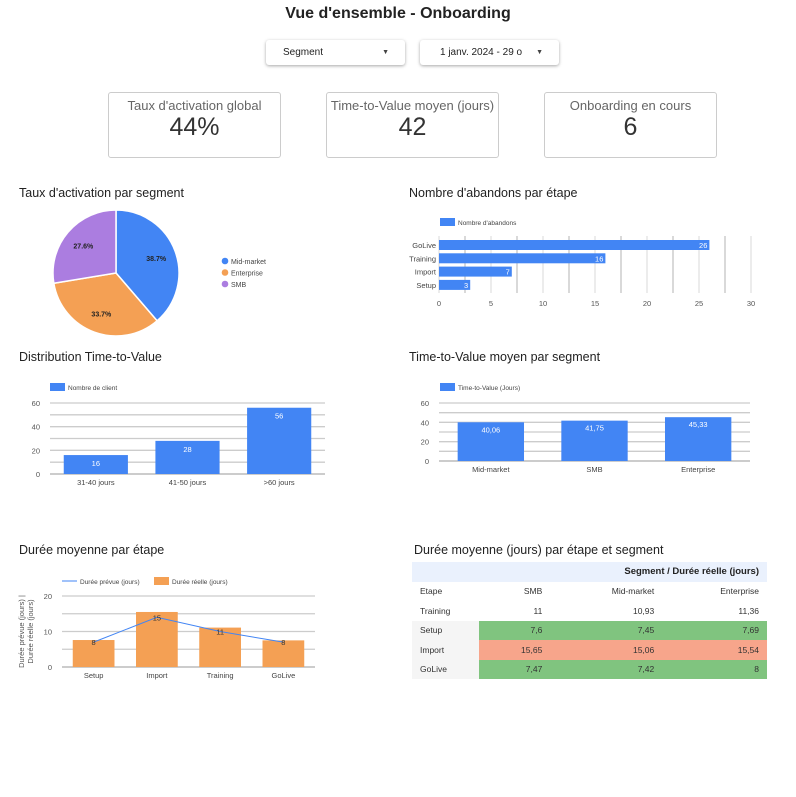  I want to click on data-label: 15, so click(157, 617).